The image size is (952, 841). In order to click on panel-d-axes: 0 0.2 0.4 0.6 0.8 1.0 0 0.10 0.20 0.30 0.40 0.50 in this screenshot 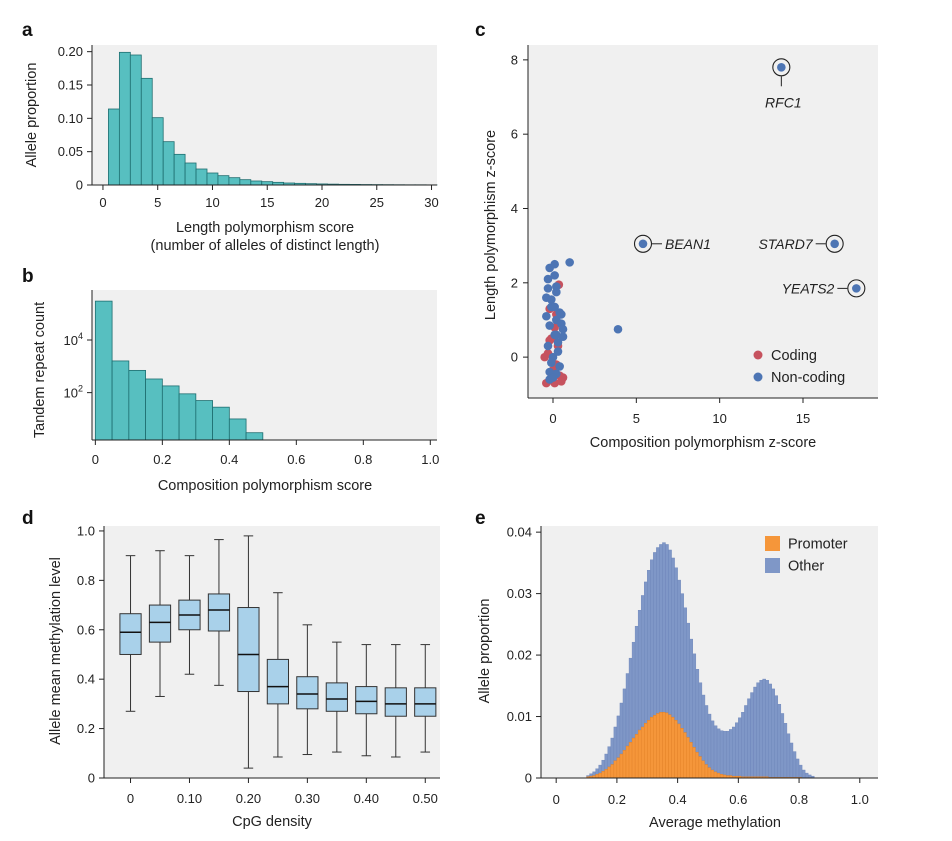, I will do `click(258, 664)`.